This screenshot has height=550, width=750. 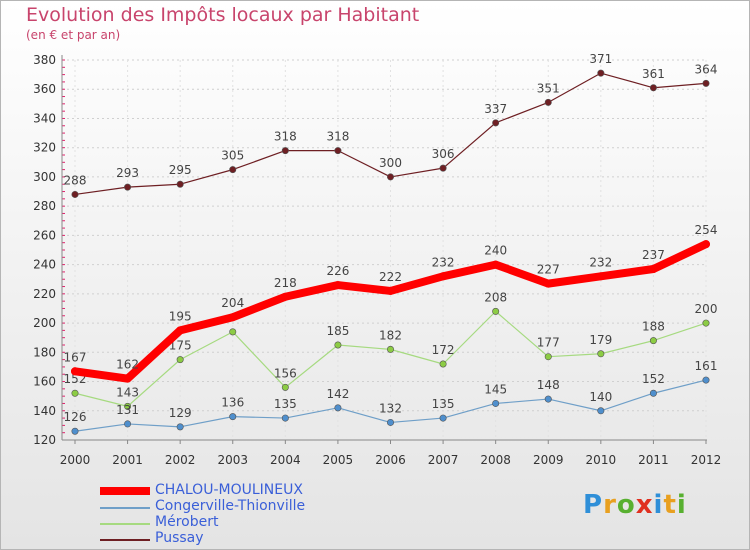 What do you see at coordinates (390, 335) in the screenshot?
I see `data-label: 182` at bounding box center [390, 335].